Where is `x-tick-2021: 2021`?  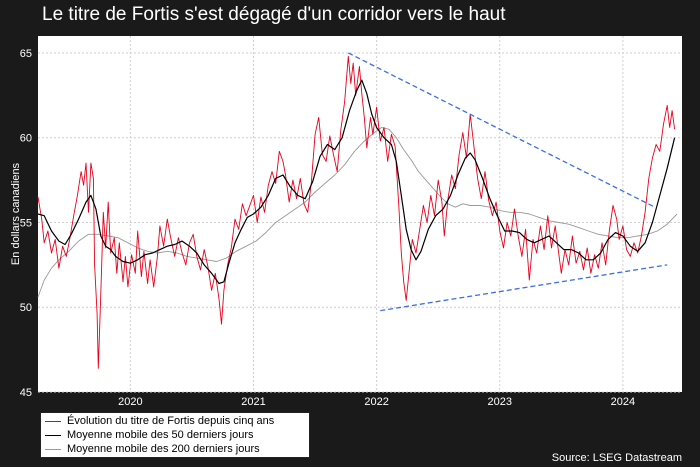 x-tick-2021: 2021 is located at coordinates (253, 402).